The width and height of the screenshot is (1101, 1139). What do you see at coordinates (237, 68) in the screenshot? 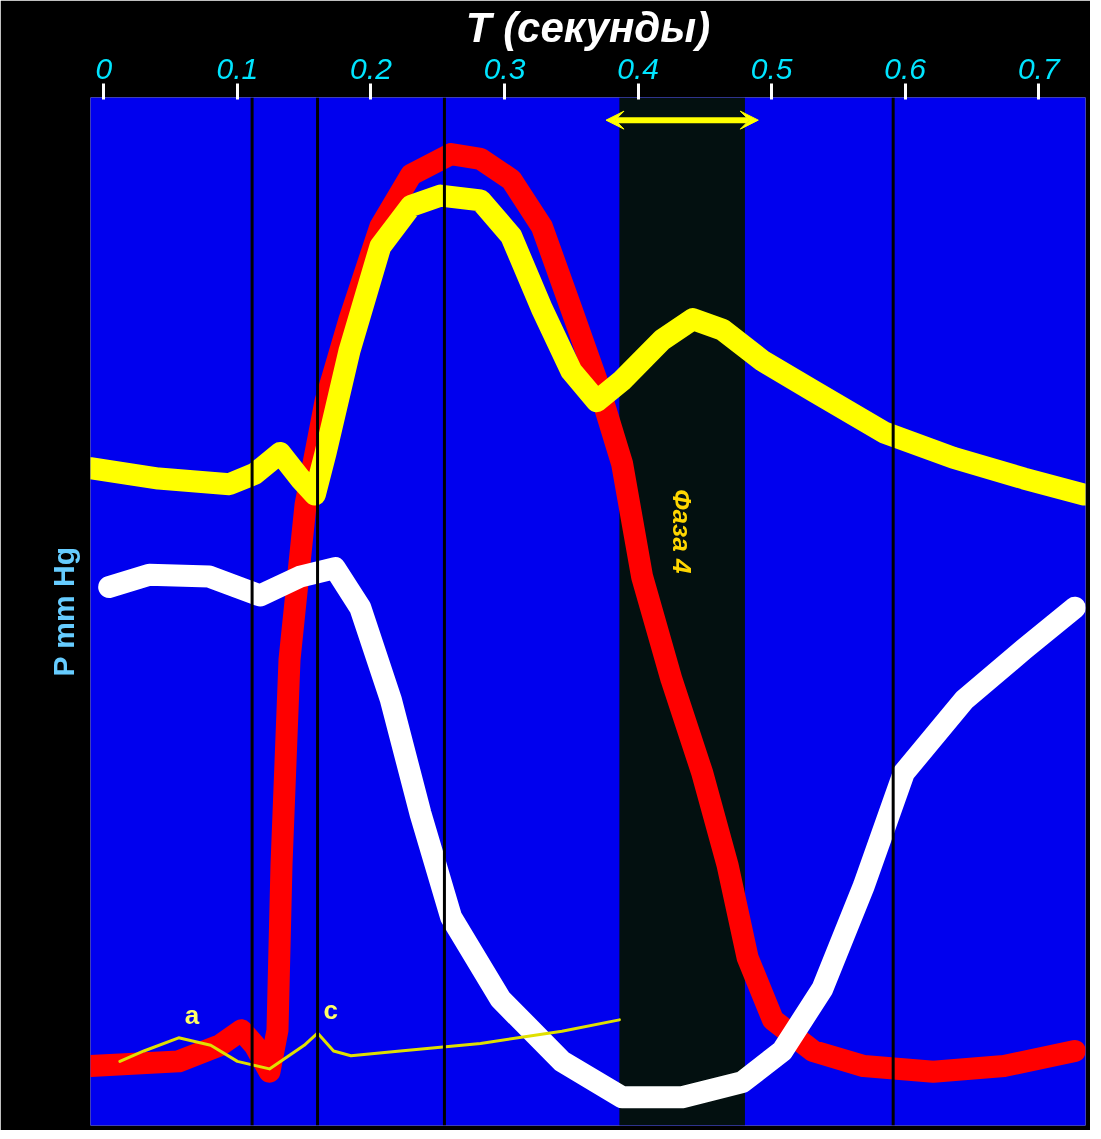
I see `x-tick-label: 0.1` at bounding box center [237, 68].